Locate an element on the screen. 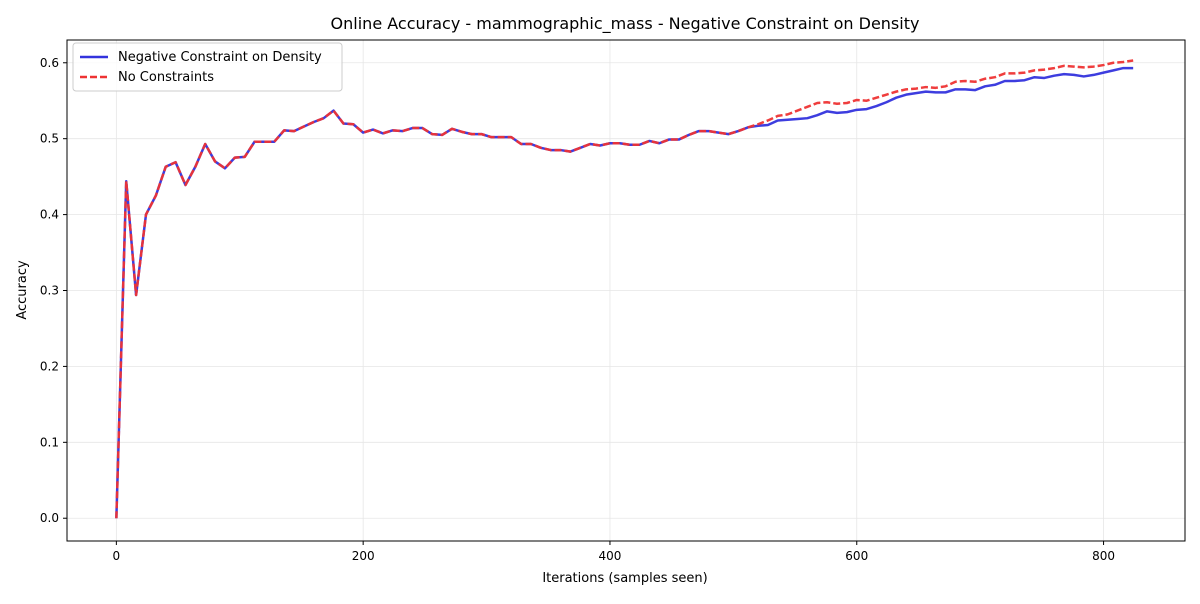  y-tick-label: 0.4 is located at coordinates (49, 215).